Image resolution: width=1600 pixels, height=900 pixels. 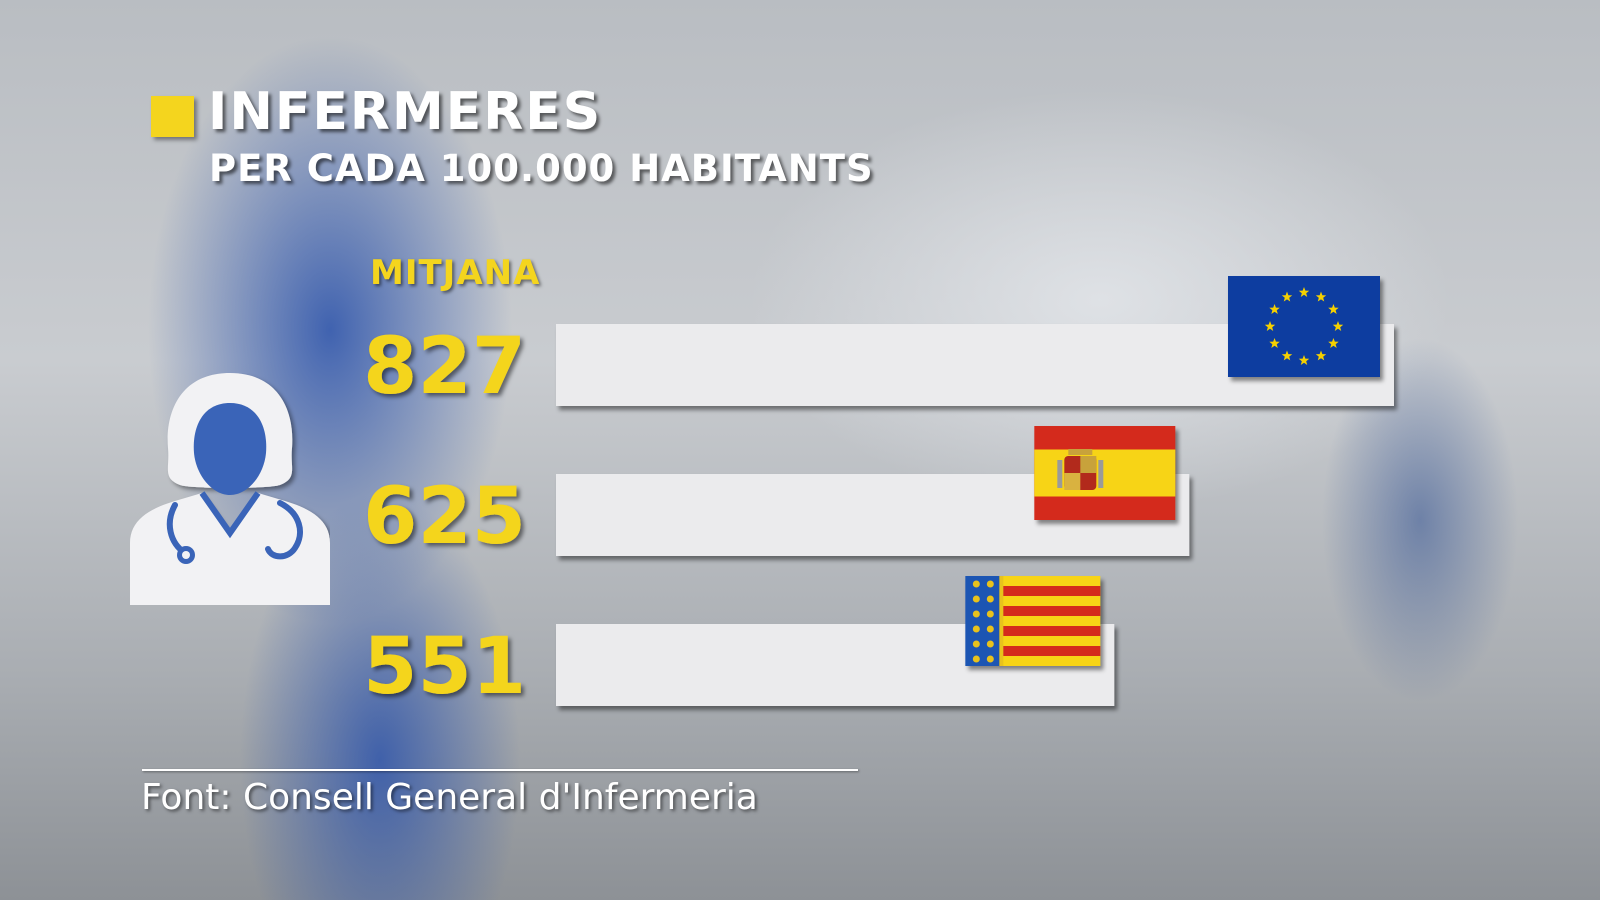 I want to click on source-divider, so click(x=500, y=770).